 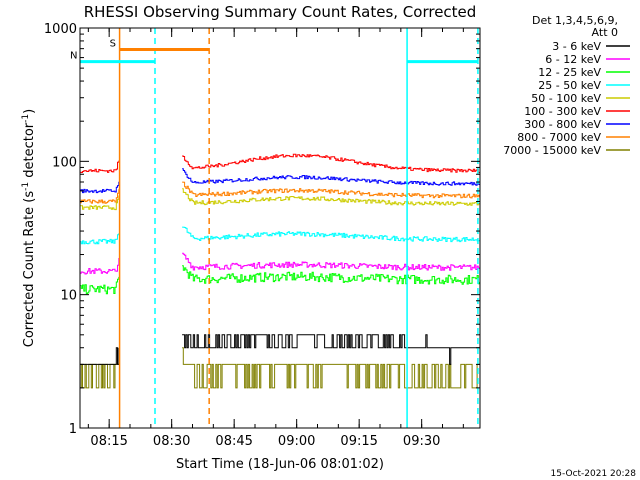 What do you see at coordinates (594, 474) in the screenshot?
I see `footer-timestamp: 15-Oct-2021 20:28` at bounding box center [594, 474].